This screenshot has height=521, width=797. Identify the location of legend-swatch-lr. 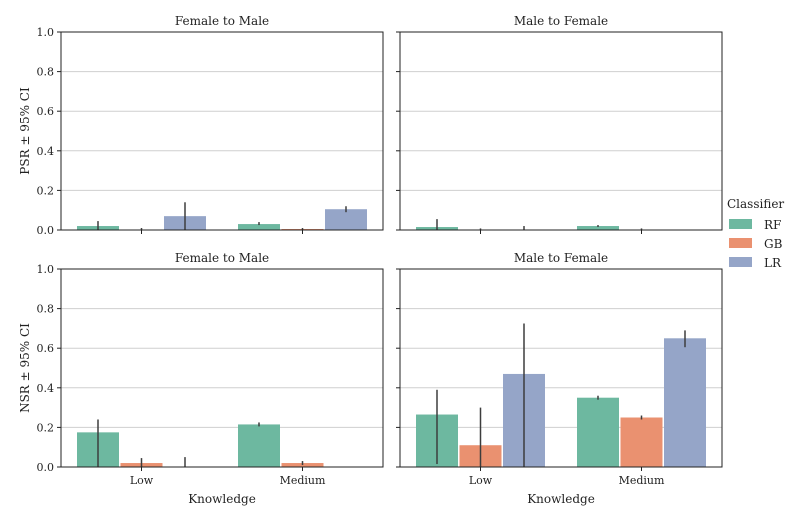
(740, 262).